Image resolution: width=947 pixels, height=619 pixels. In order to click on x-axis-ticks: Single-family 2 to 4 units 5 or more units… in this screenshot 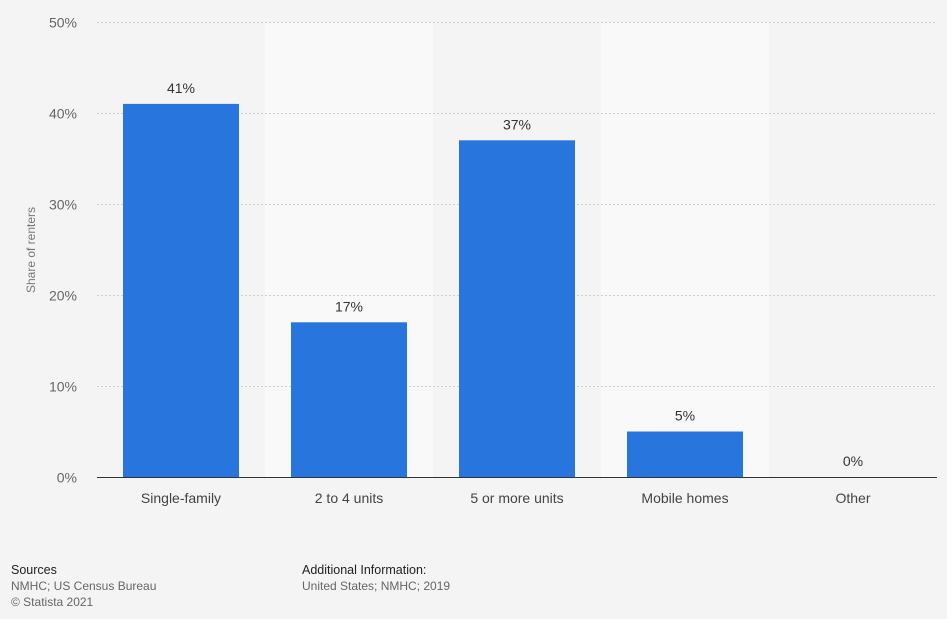, I will do `click(506, 498)`.